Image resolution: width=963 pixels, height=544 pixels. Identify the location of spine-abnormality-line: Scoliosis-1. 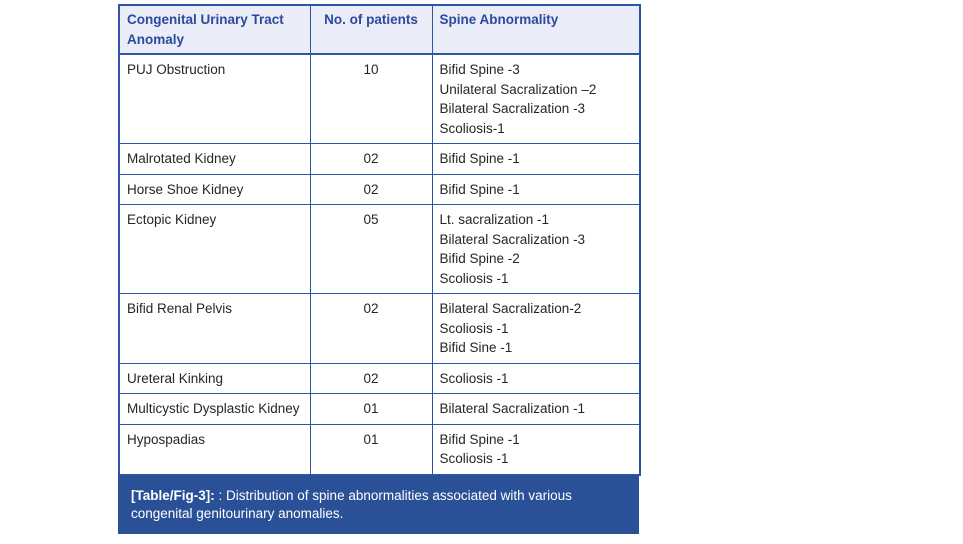
(472, 128).